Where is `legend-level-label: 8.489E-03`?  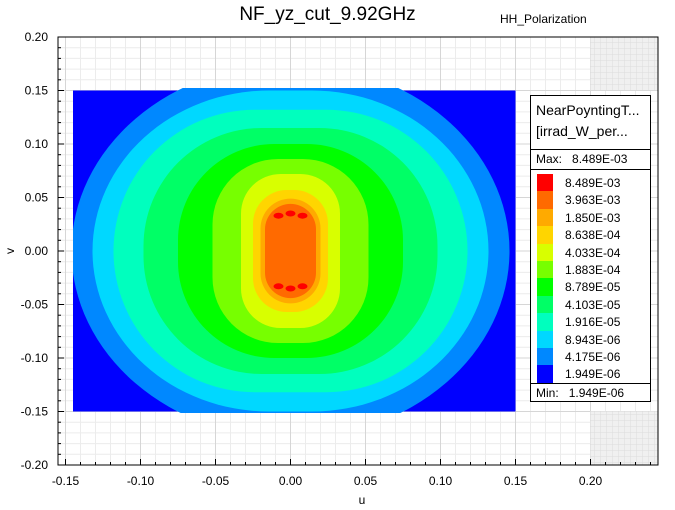
legend-level-label: 8.489E-03 is located at coordinates (593, 183).